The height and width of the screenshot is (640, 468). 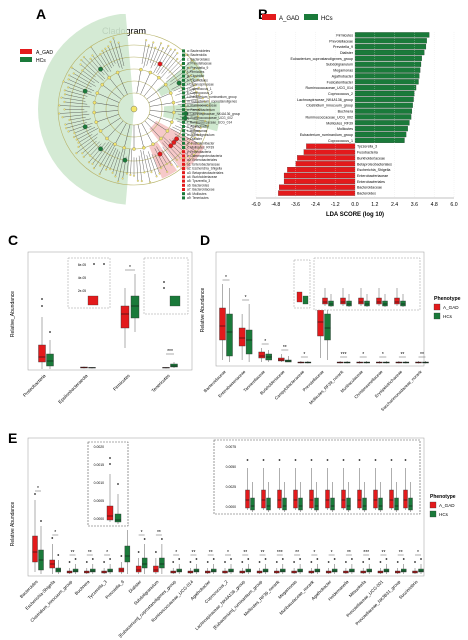 What do you see at coordinates (121, 382) in the screenshot?
I see `panel-c-x-tick: Firmicutes` at bounding box center [121, 382].